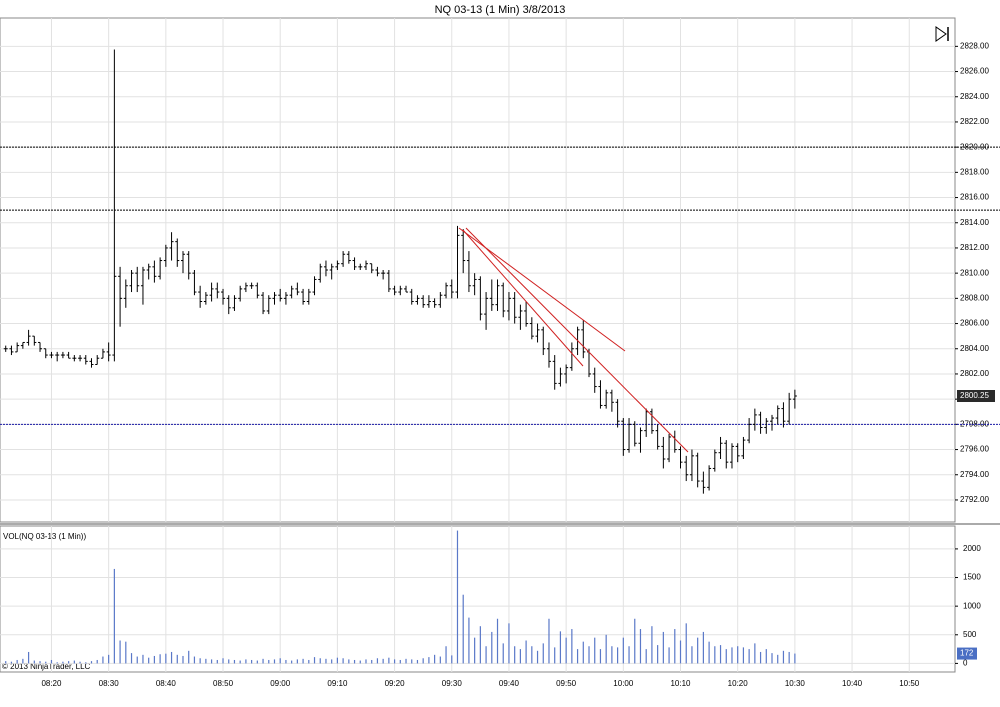 The height and width of the screenshot is (707, 1000). I want to click on last-price-box, so click(976, 396).